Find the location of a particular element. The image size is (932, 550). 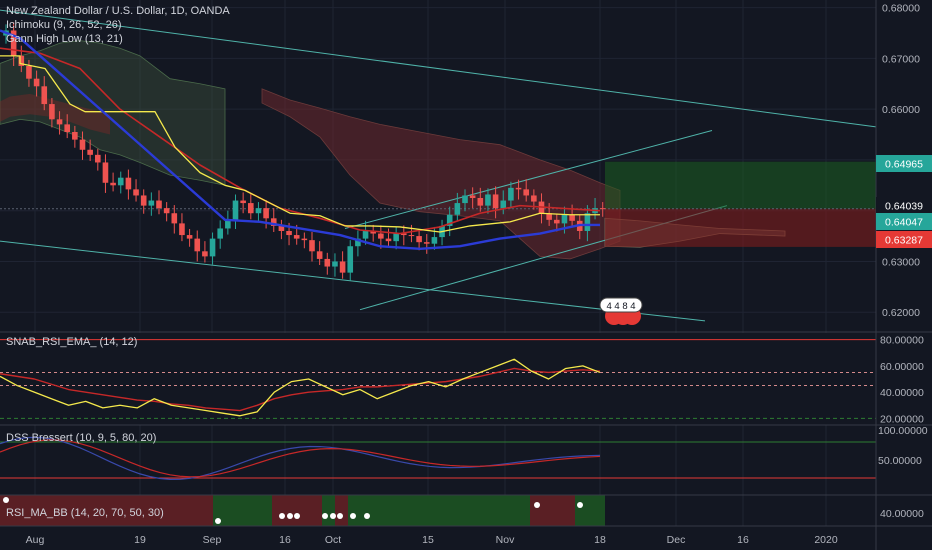

time-tick-label: 2020 is located at coordinates (826, 540).